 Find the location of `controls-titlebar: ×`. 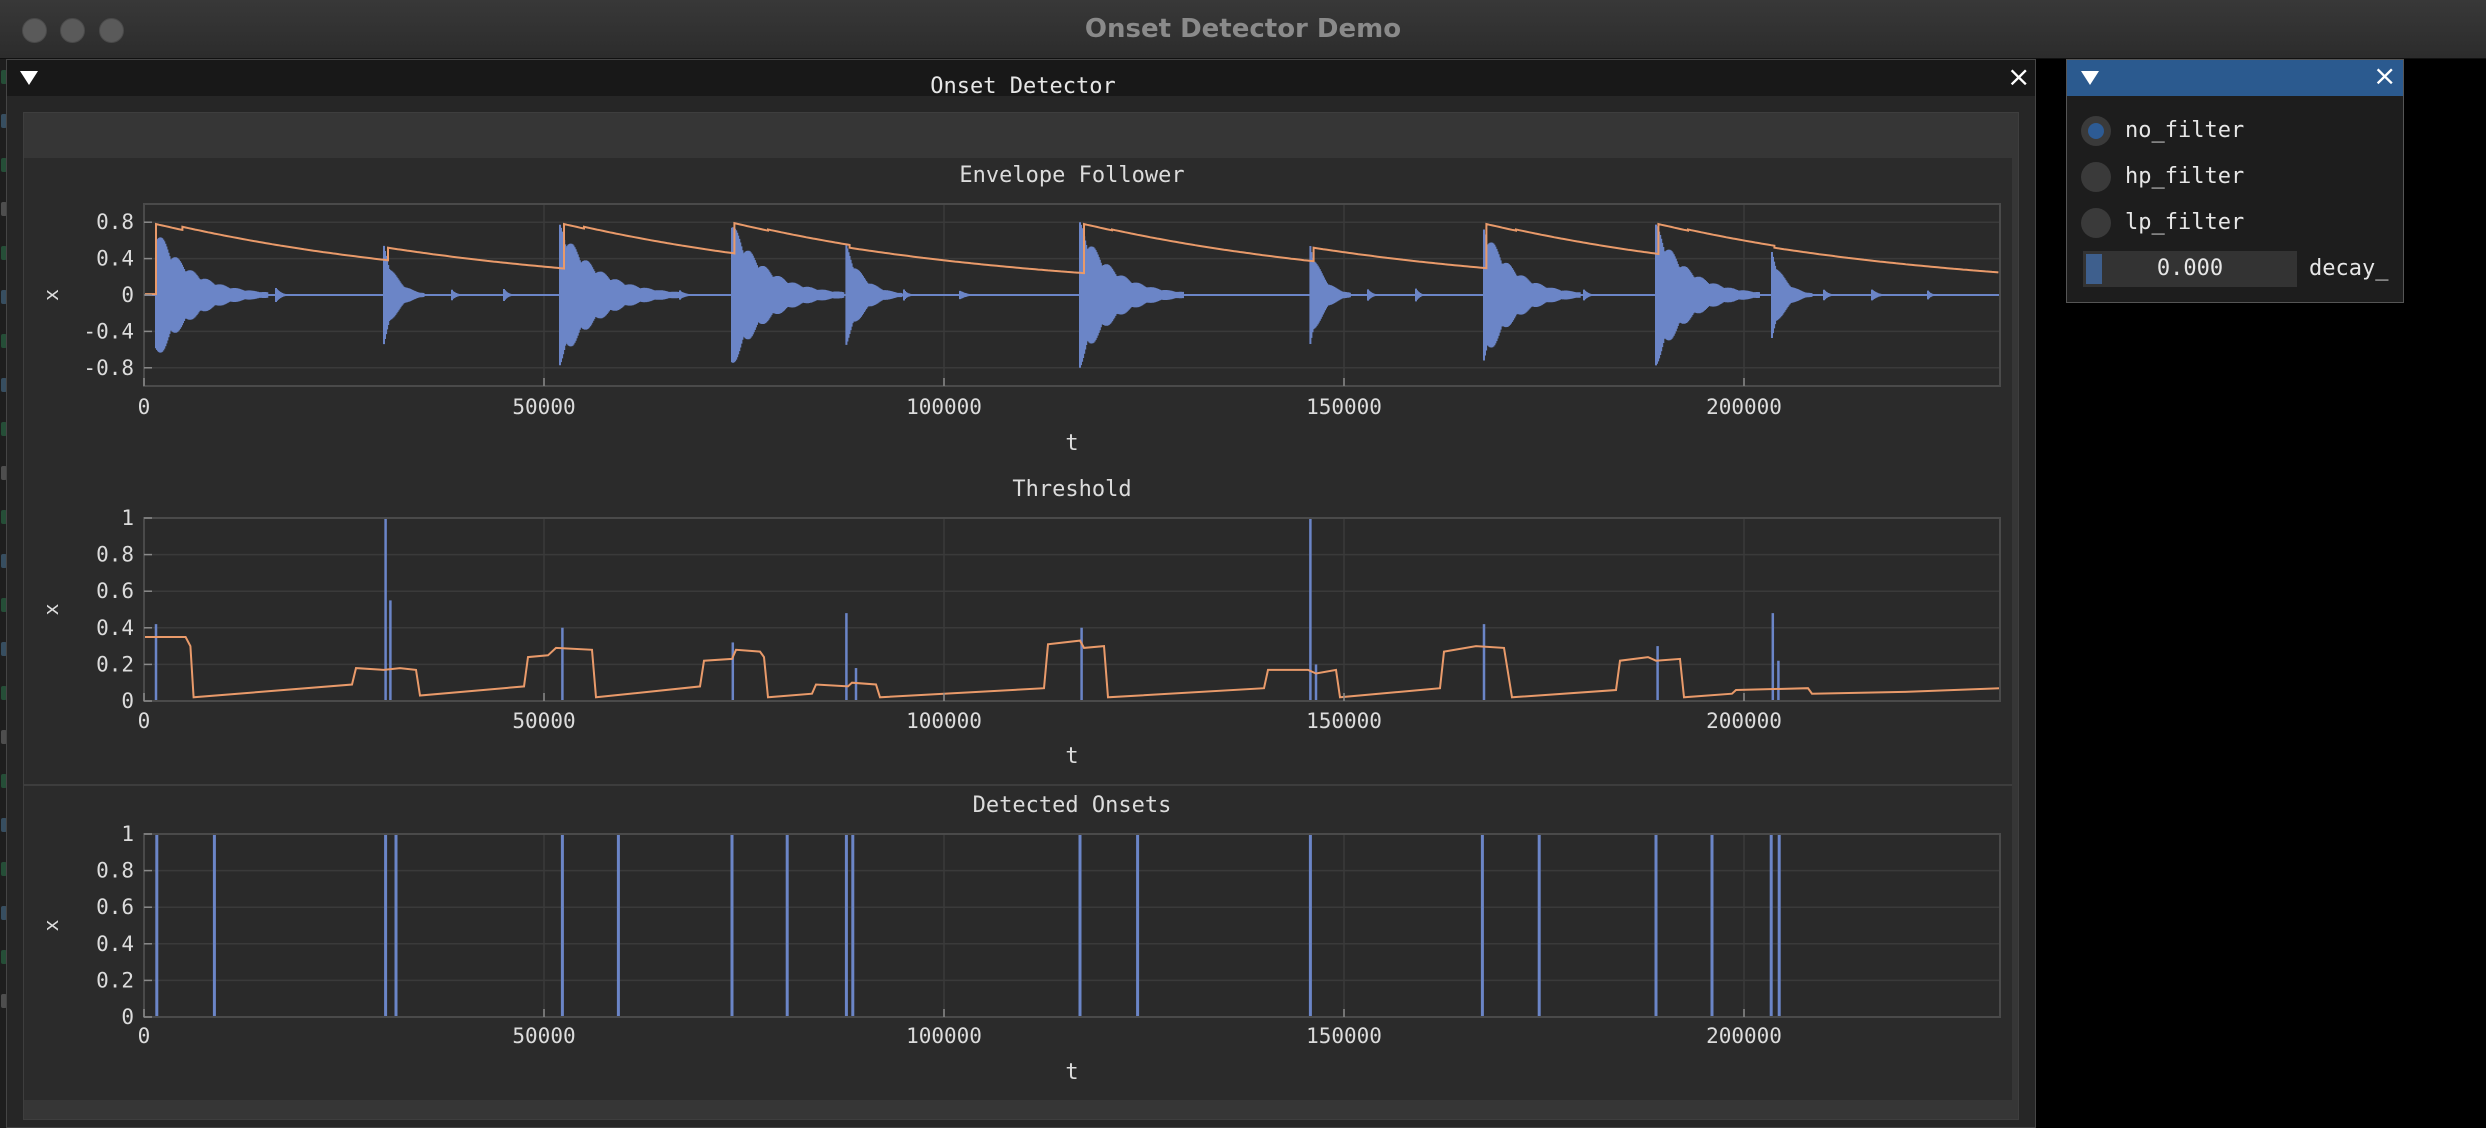

controls-titlebar: × is located at coordinates (2235, 78).